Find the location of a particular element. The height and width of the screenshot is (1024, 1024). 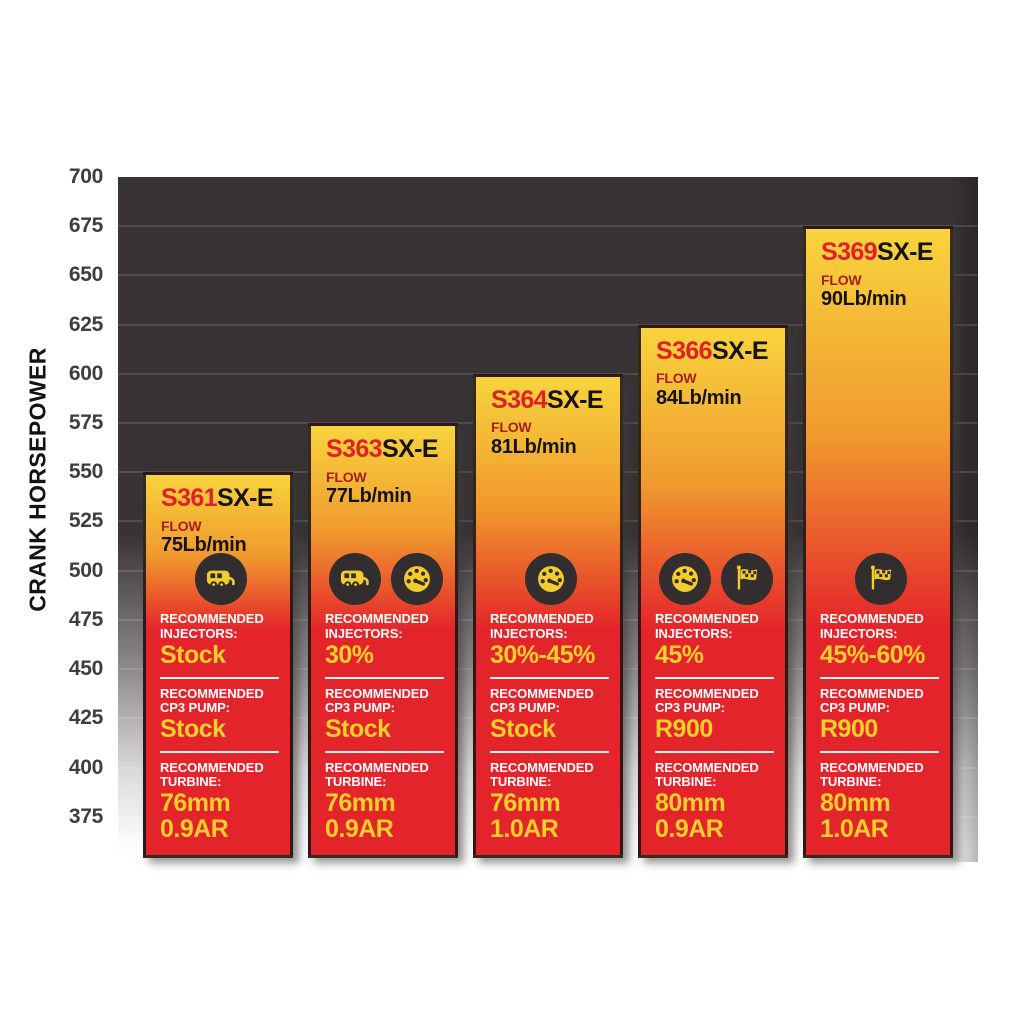

model-prefix: S361 is located at coordinates (189, 498).